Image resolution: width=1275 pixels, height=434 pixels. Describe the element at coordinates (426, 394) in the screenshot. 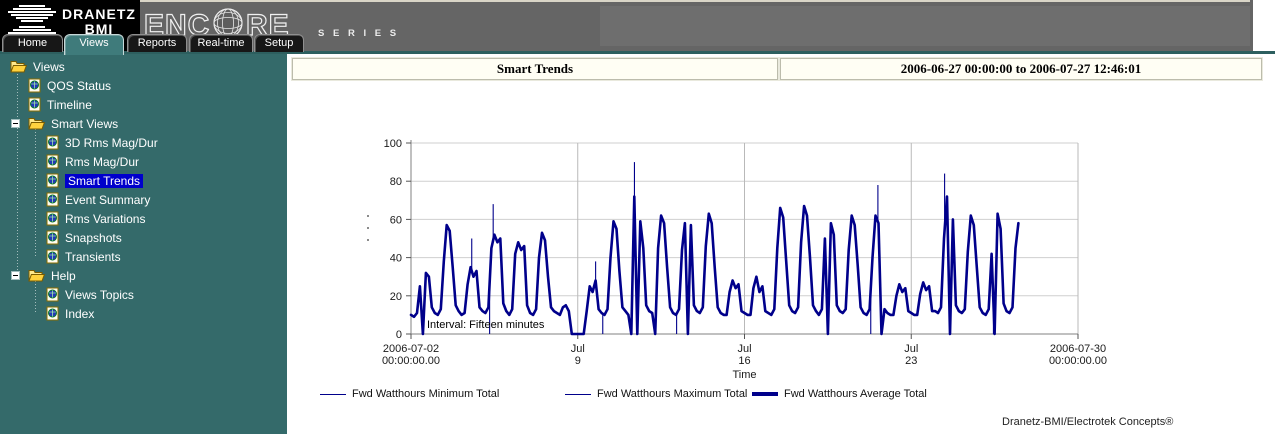

I see `legend-label: Fwd Watthours Minimum Total` at that location.